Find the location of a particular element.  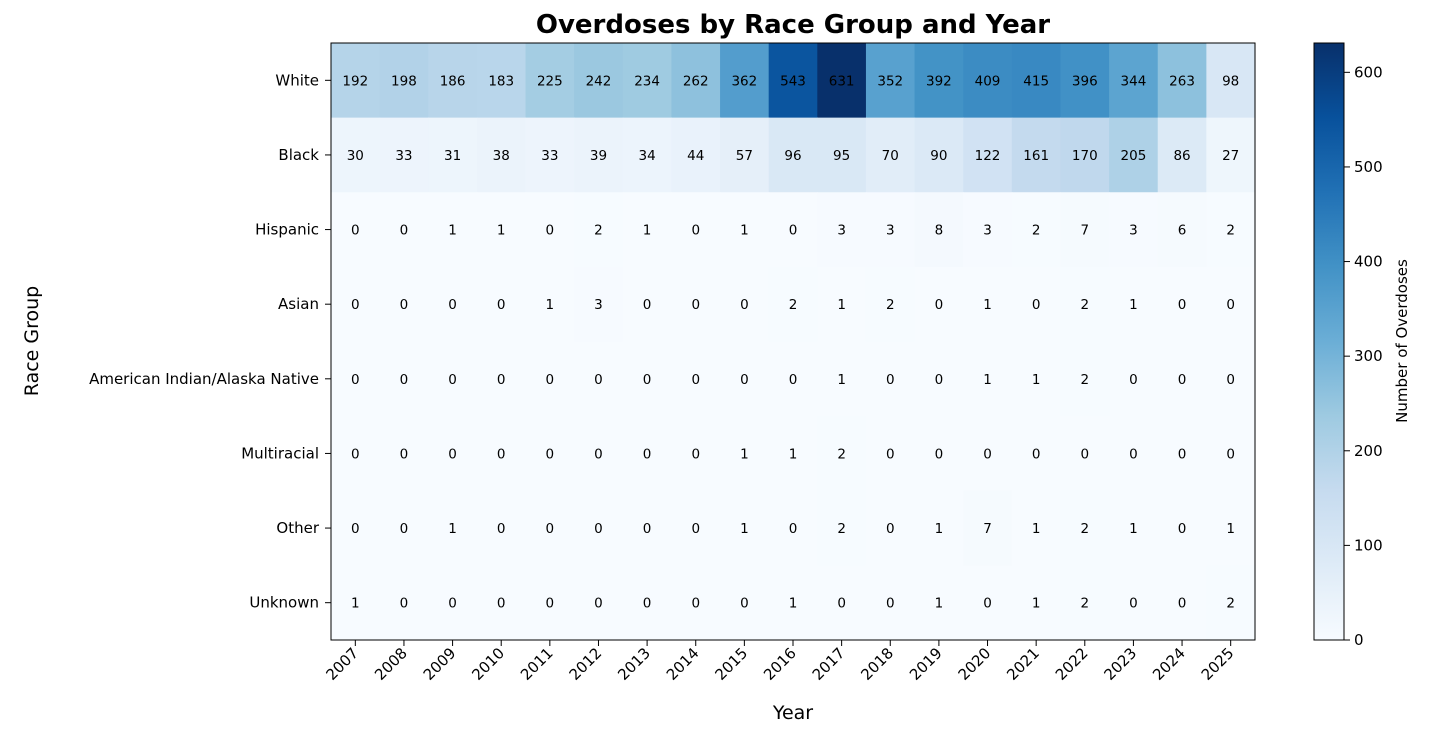

heatmap-cell-label: 98 is located at coordinates (1230, 81).